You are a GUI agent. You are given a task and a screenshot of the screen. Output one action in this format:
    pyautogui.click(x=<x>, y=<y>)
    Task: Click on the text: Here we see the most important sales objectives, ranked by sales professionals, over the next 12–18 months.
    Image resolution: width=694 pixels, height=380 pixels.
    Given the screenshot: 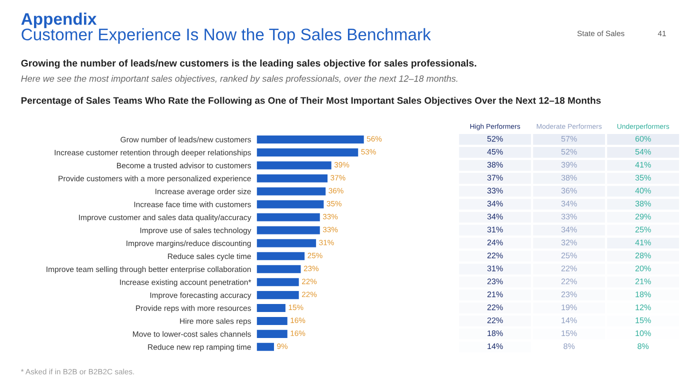 What is the action you would take?
    pyautogui.click(x=239, y=79)
    